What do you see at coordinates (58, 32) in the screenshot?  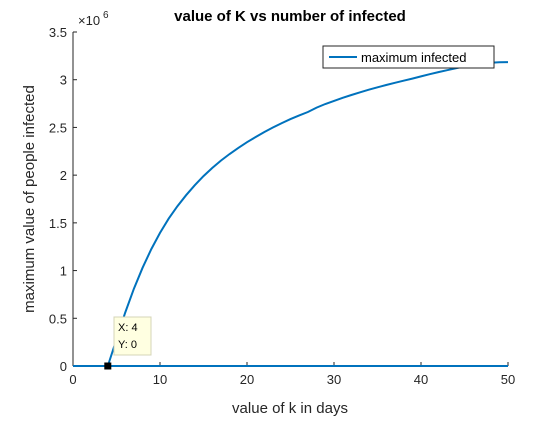 I see `y-tick-label: 3.5` at bounding box center [58, 32].